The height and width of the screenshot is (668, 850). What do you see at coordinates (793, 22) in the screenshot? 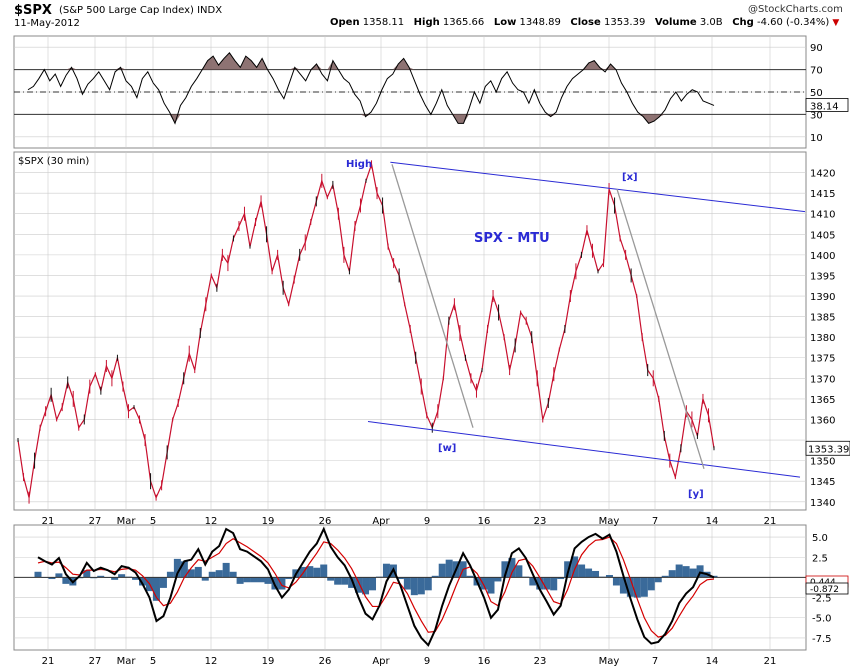
I see `change-value: -4.60 (-0.34%)` at bounding box center [793, 22].